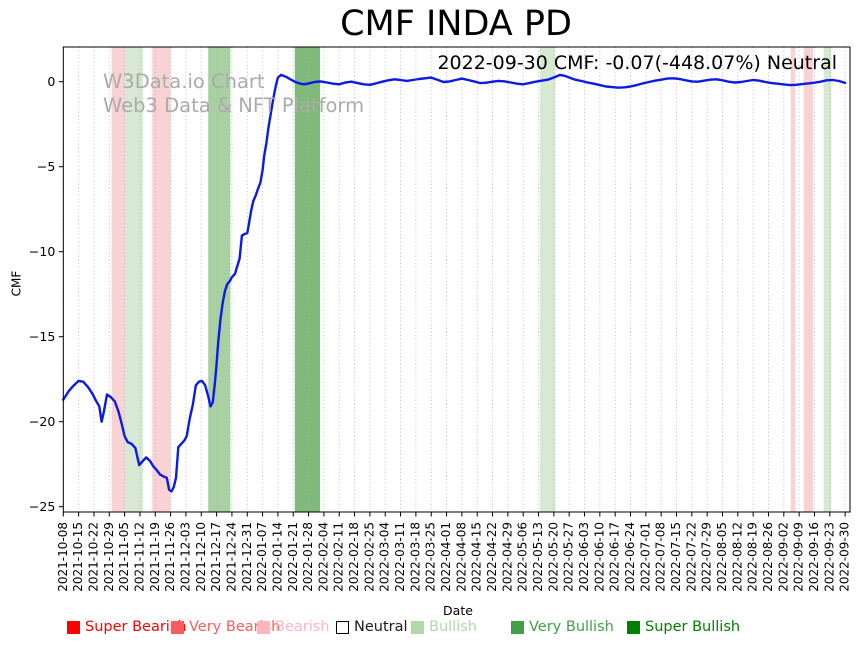 The height and width of the screenshot is (646, 860). Describe the element at coordinates (456, 24) in the screenshot. I see `chart-title: CMF INDA PD` at that location.